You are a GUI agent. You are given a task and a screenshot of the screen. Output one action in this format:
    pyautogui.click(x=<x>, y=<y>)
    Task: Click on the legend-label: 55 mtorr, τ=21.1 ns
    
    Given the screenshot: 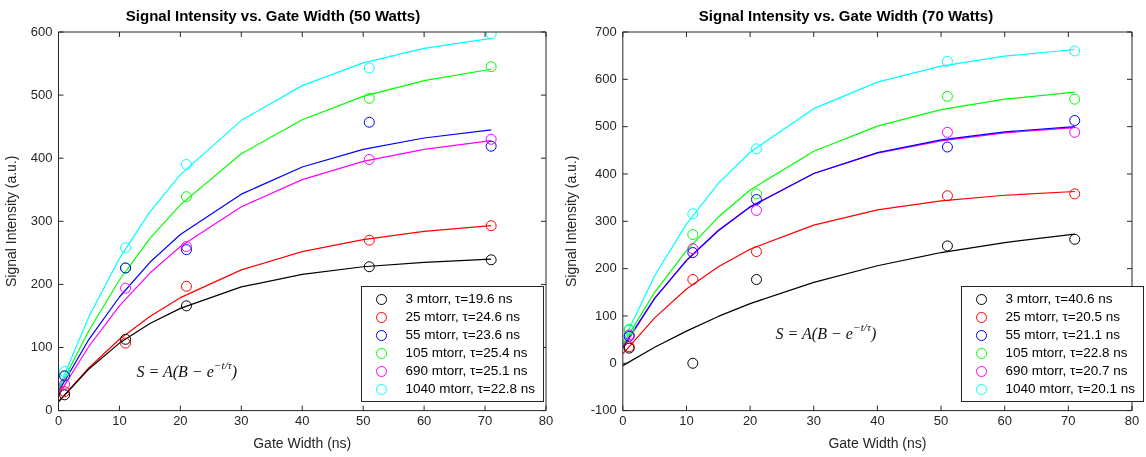 What is the action you would take?
    pyautogui.click(x=1062, y=335)
    